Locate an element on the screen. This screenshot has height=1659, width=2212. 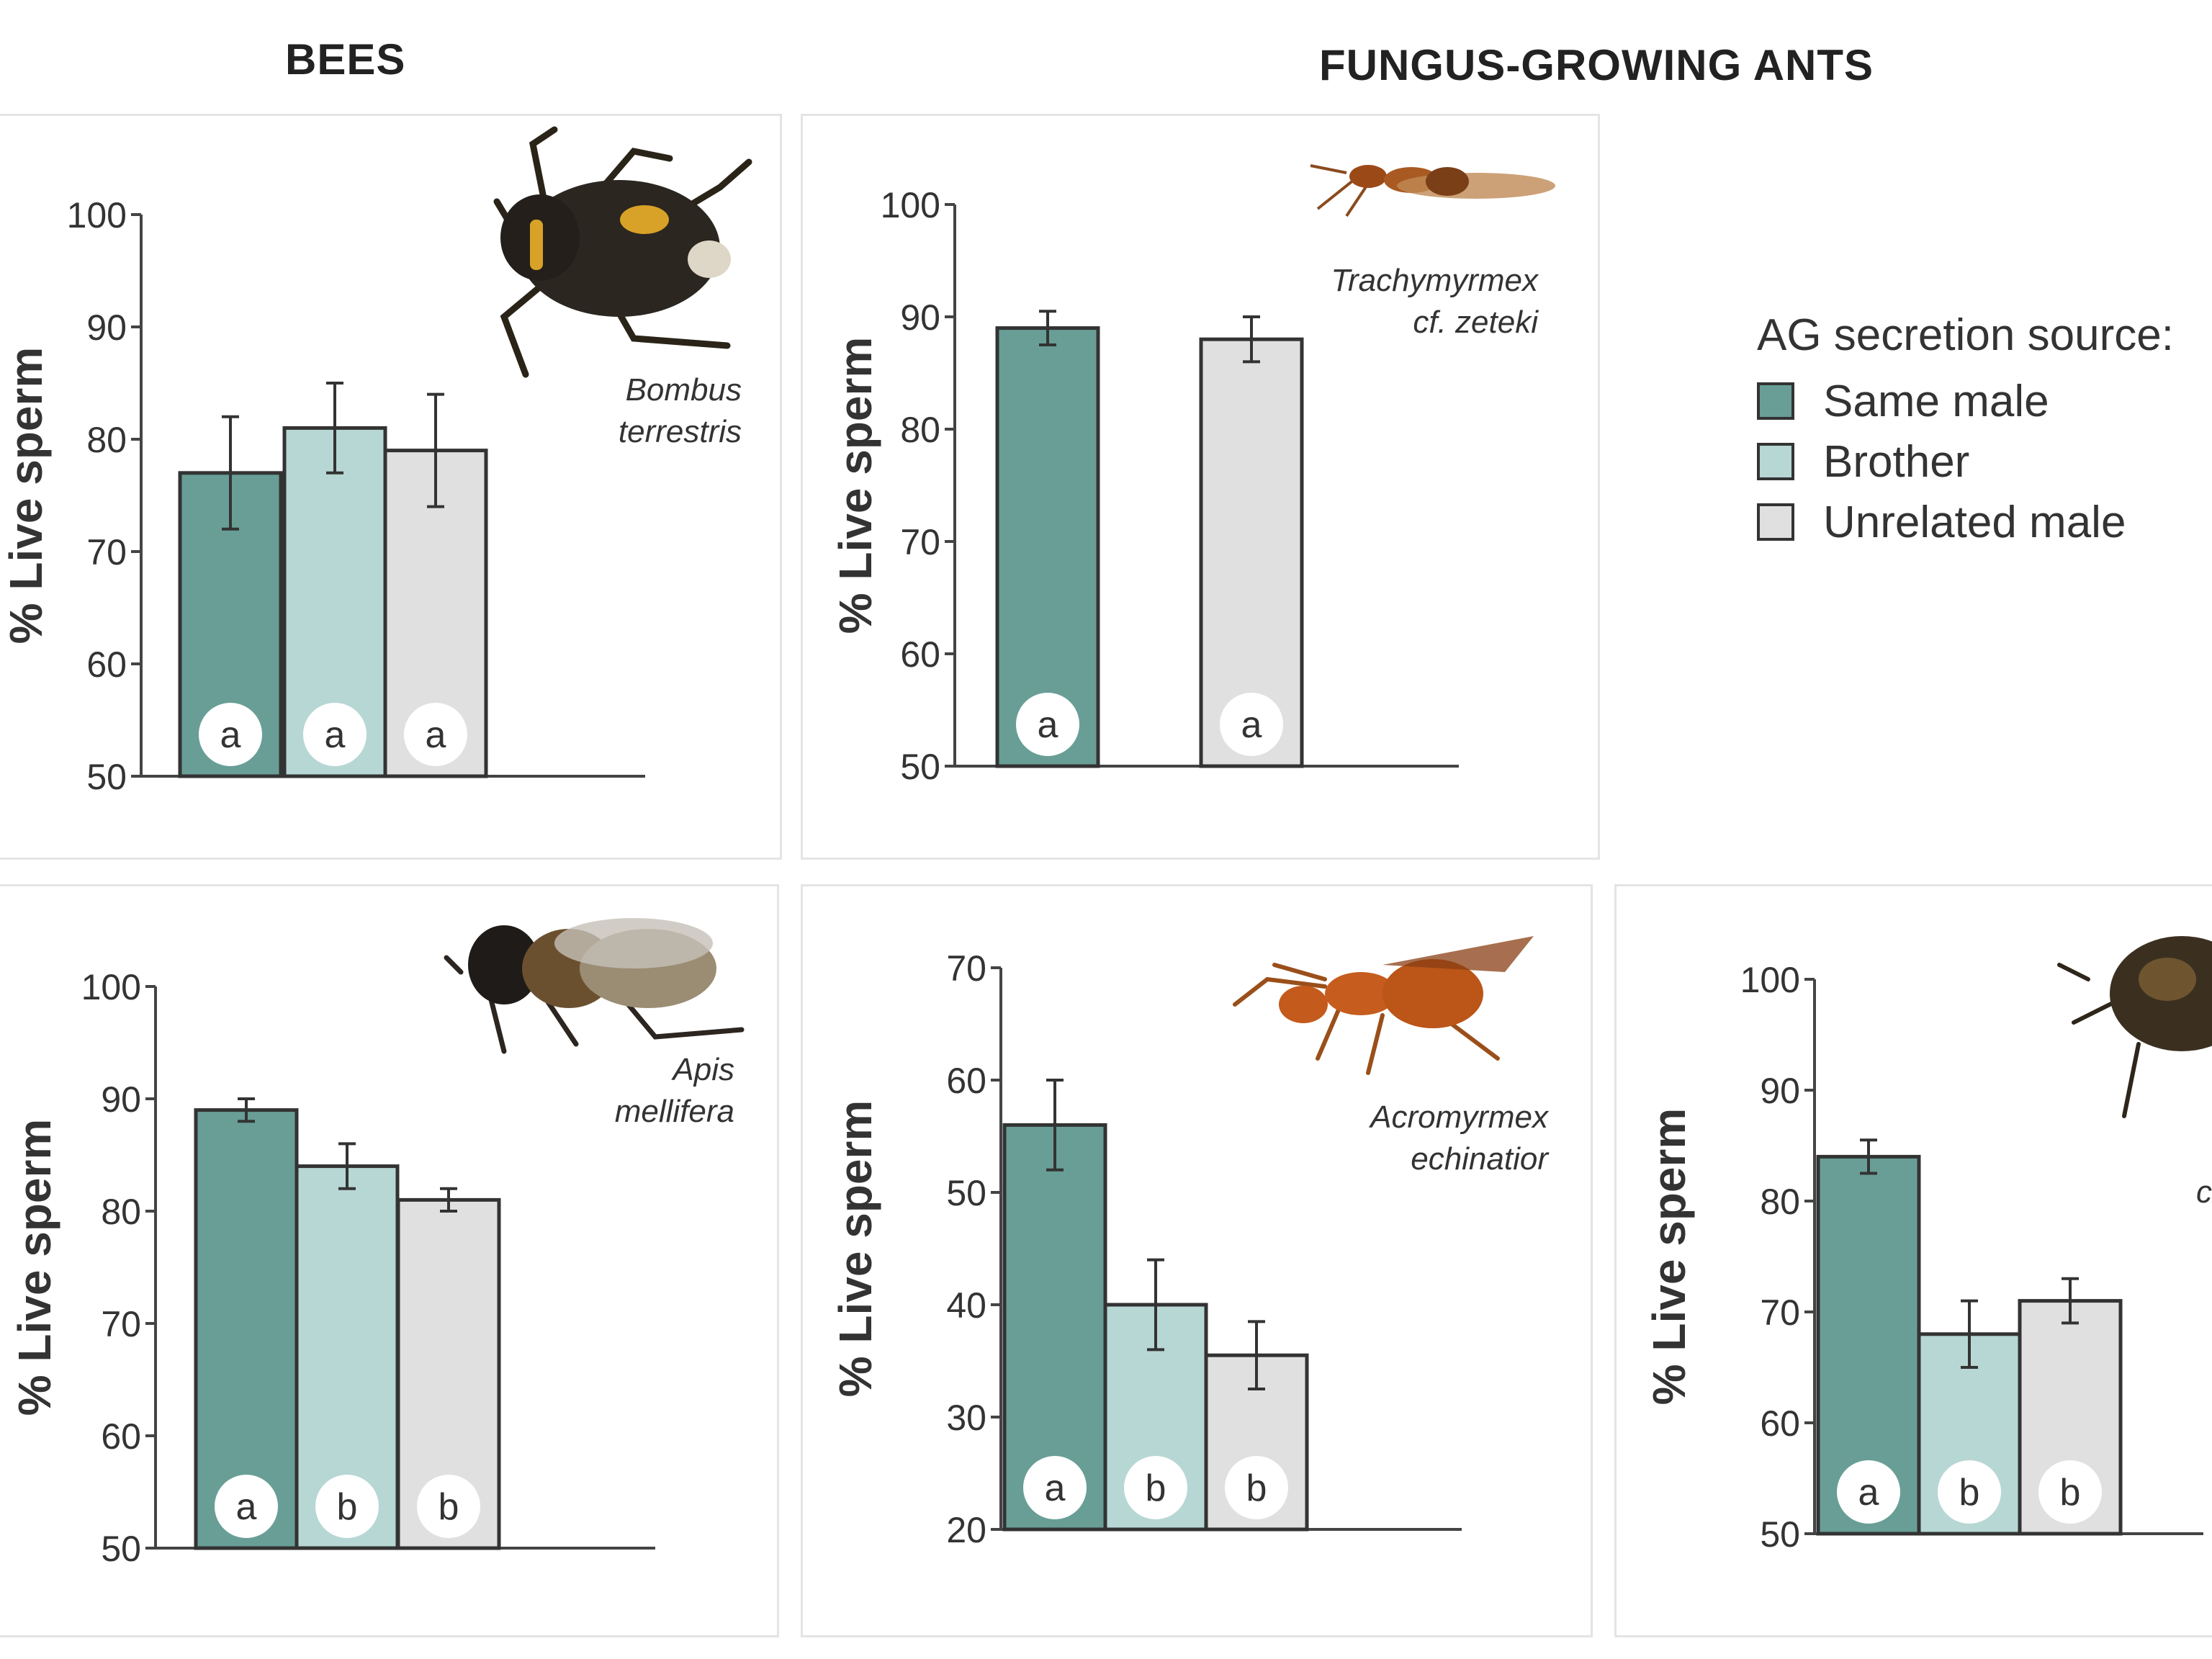
species-name: Acromyrmex is located at coordinates (1459, 1117).